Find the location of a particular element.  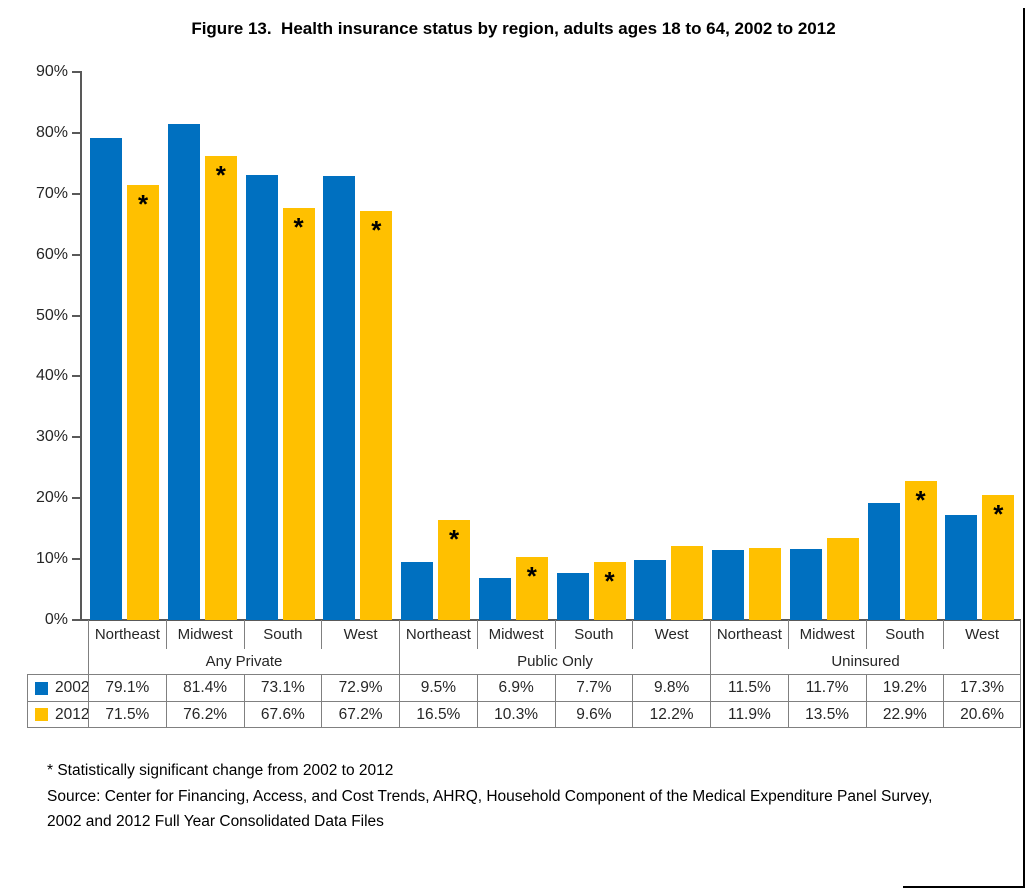

table-value-cell: 76.2% is located at coordinates (204, 714).